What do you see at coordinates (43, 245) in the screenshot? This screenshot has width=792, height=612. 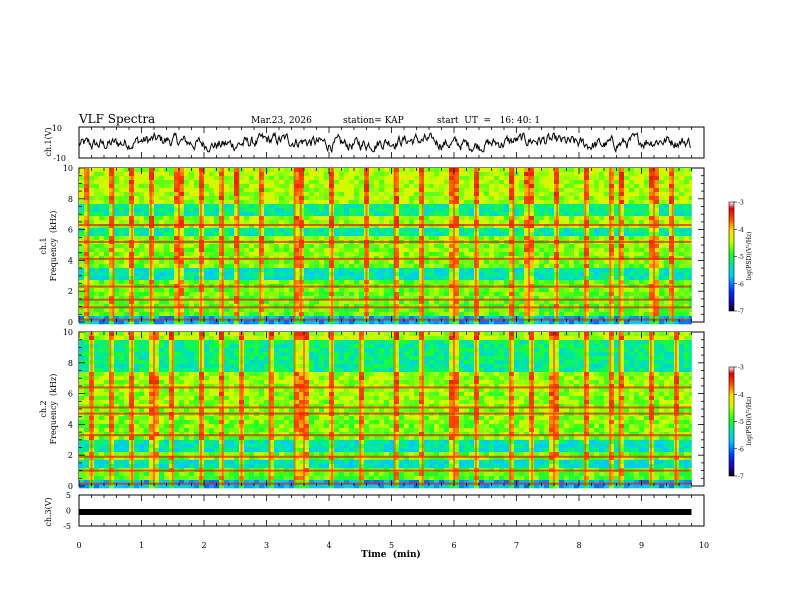 I see `ch1-channel-label: ch.1` at bounding box center [43, 245].